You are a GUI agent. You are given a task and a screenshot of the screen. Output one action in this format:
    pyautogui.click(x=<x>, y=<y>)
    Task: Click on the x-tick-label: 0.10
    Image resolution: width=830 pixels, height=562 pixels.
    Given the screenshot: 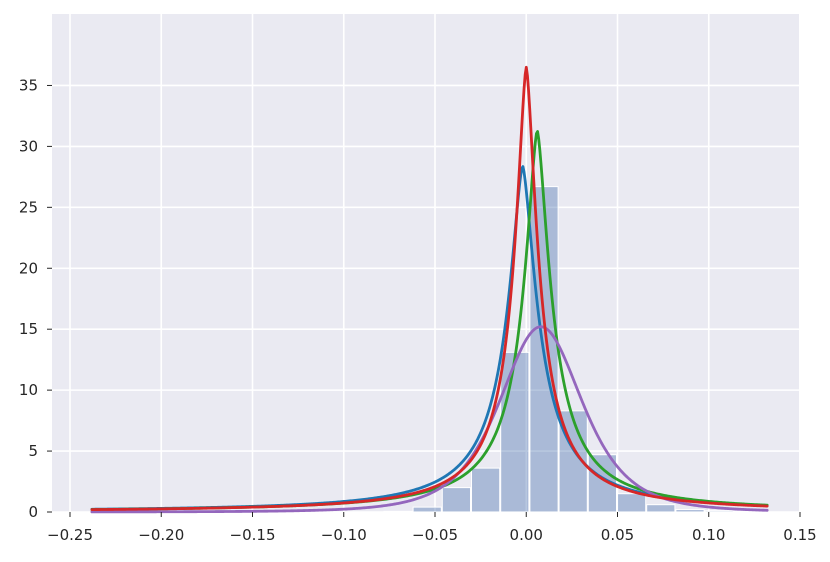 What is the action you would take?
    pyautogui.click(x=708, y=535)
    